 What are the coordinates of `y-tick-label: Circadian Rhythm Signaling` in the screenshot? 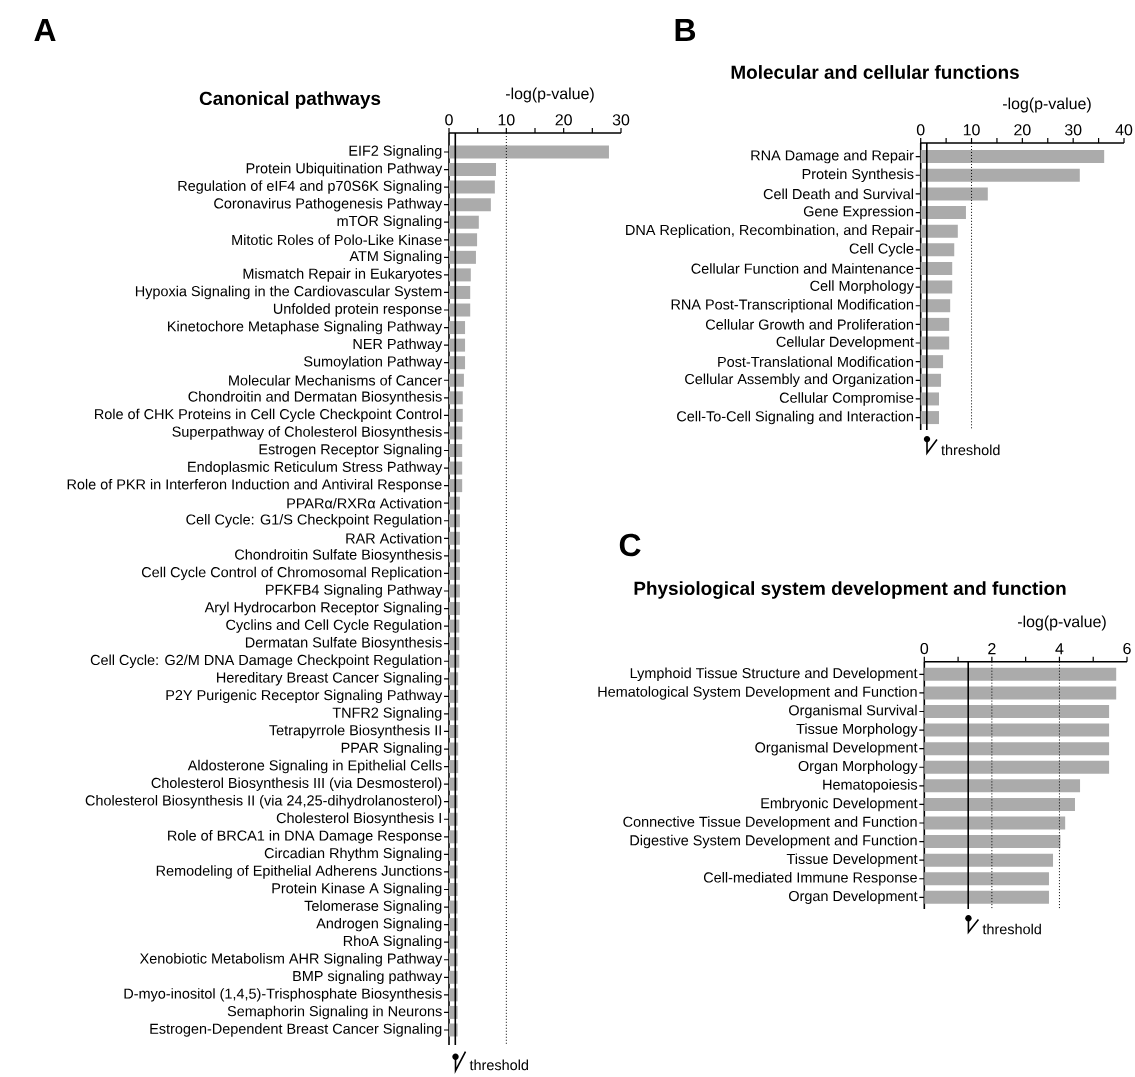 It's located at (353, 854).